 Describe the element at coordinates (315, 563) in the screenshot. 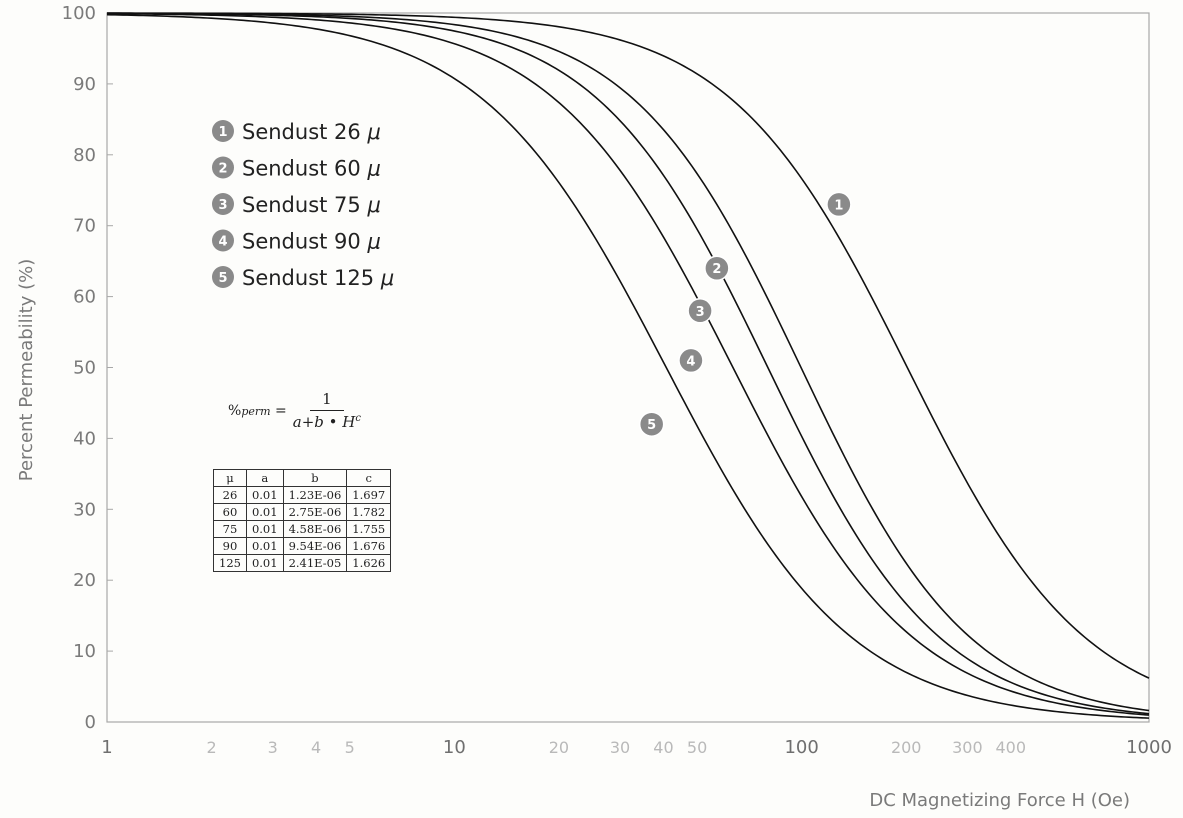

I see `table-cell: 2.41E-05` at that location.